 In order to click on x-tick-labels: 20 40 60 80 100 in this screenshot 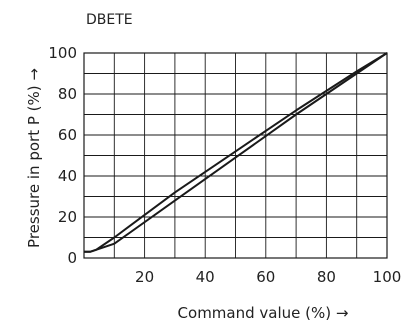, I will do `click(268, 277)`.